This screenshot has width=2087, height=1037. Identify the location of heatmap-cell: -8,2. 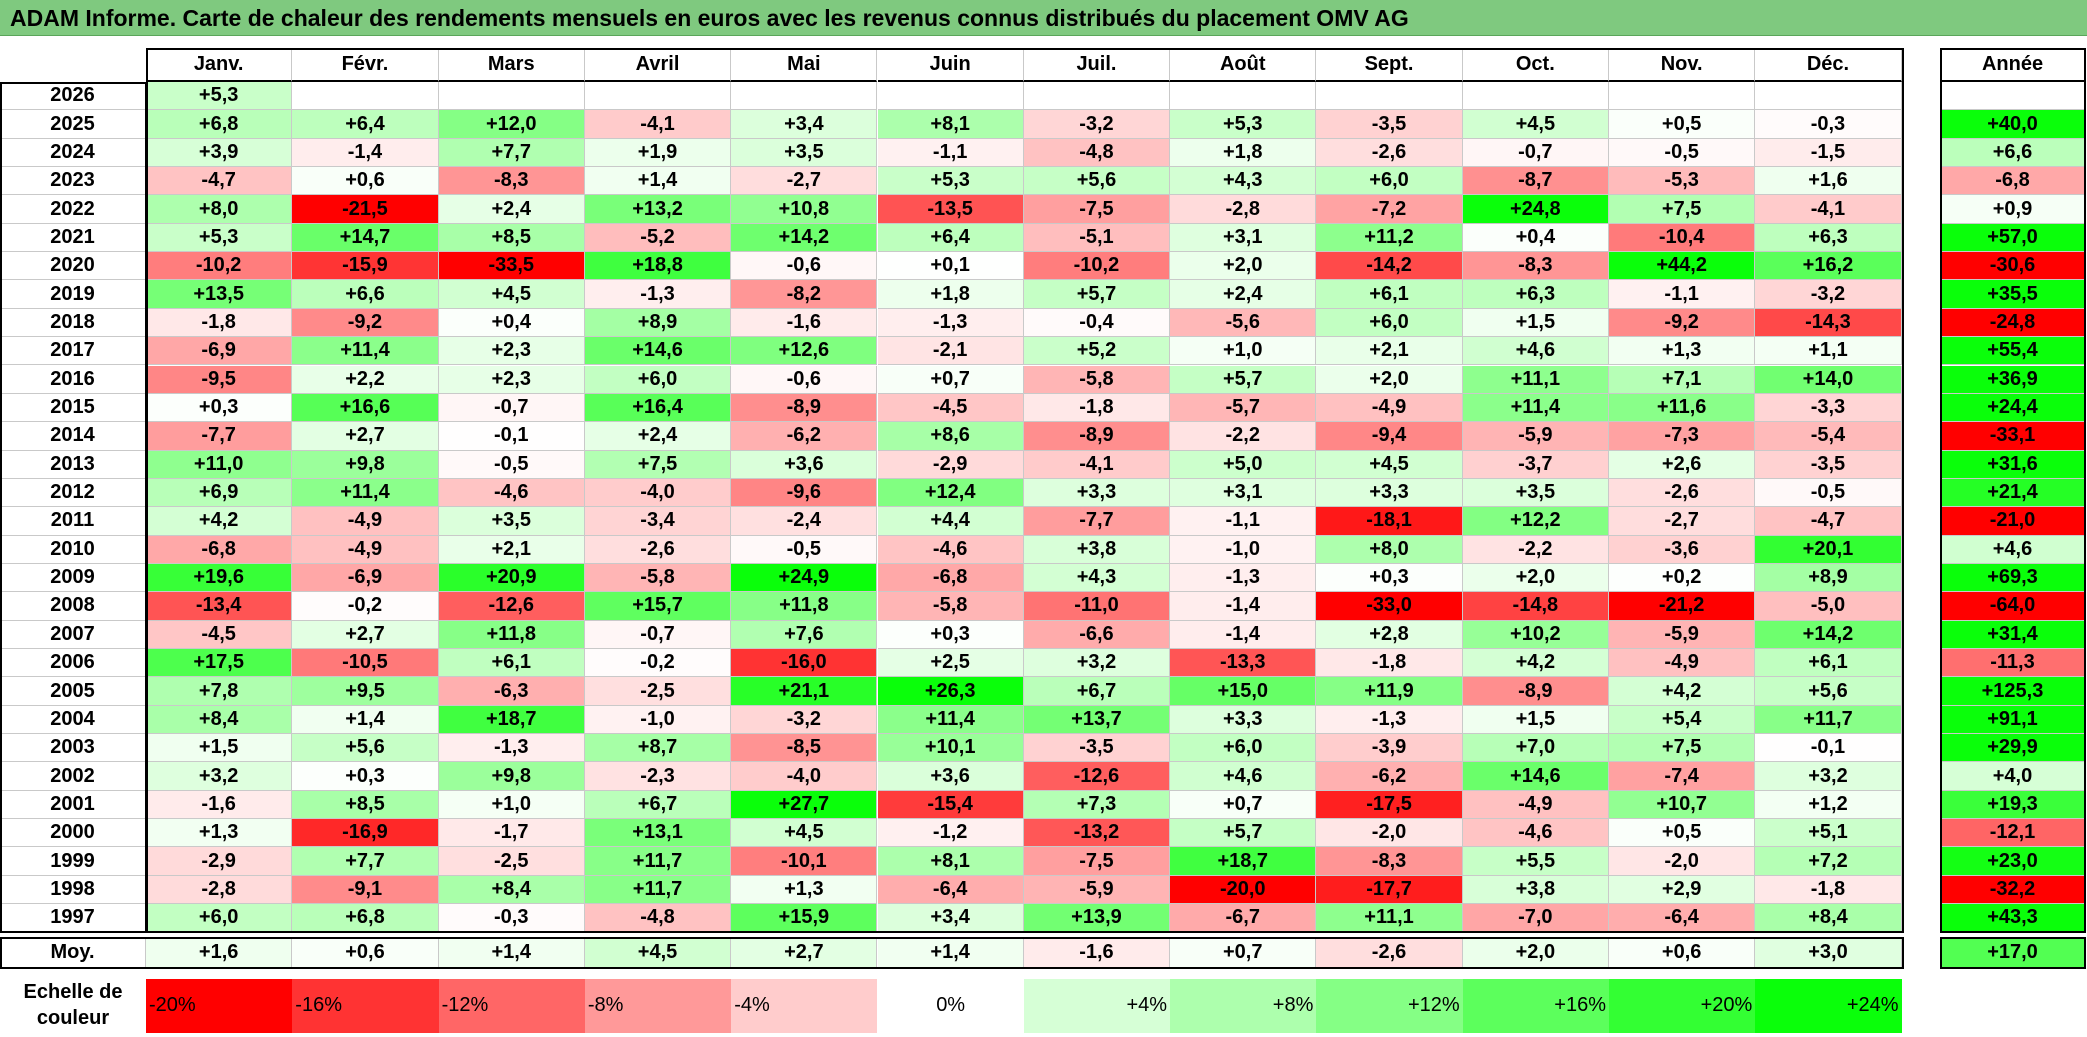
(804, 294).